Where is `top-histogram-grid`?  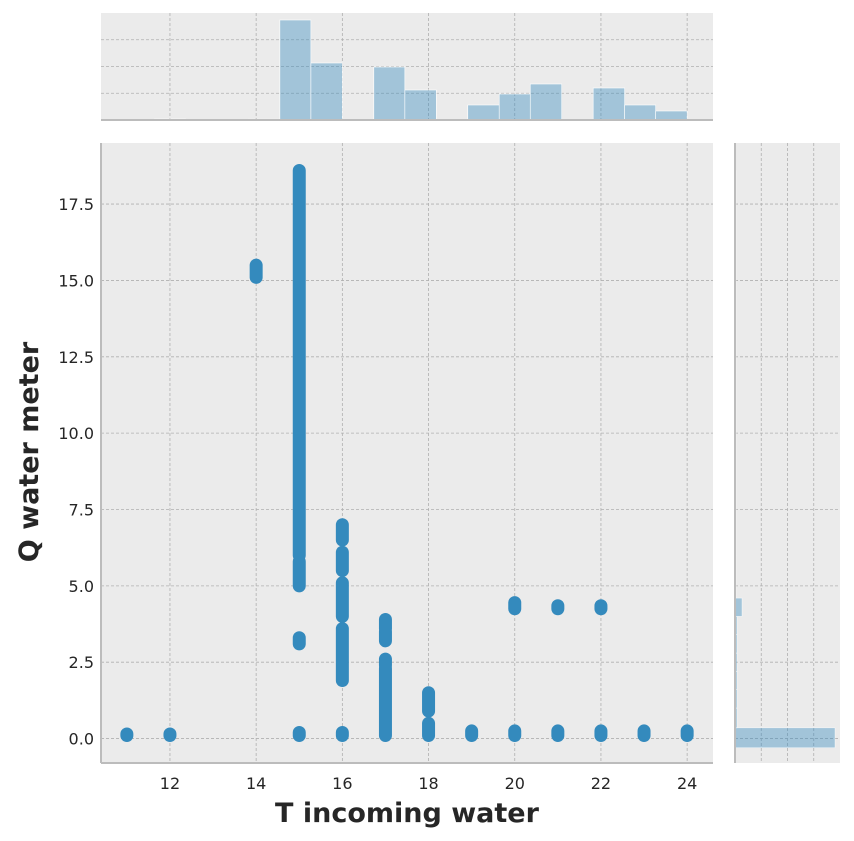 top-histogram-grid is located at coordinates (407, 66).